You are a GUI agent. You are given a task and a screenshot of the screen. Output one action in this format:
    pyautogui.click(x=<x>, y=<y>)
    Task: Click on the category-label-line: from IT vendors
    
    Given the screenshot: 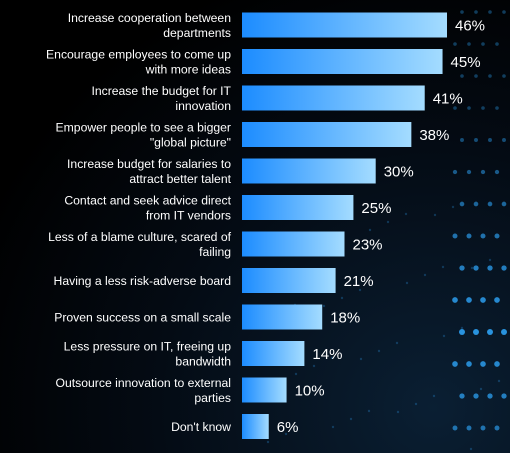 What is the action you would take?
    pyautogui.click(x=188, y=216)
    